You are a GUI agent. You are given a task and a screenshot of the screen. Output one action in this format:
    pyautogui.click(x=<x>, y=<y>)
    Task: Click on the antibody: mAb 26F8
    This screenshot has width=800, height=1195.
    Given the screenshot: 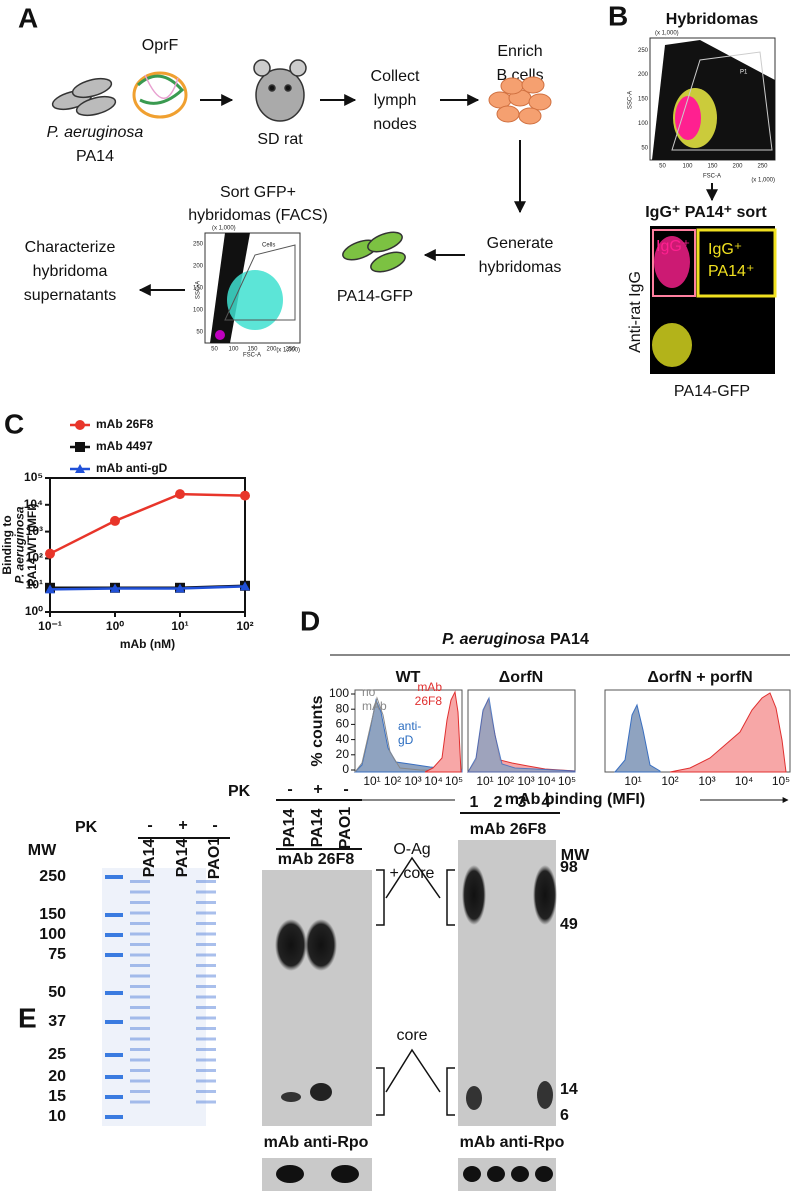 What is the action you would take?
    pyautogui.click(x=508, y=829)
    